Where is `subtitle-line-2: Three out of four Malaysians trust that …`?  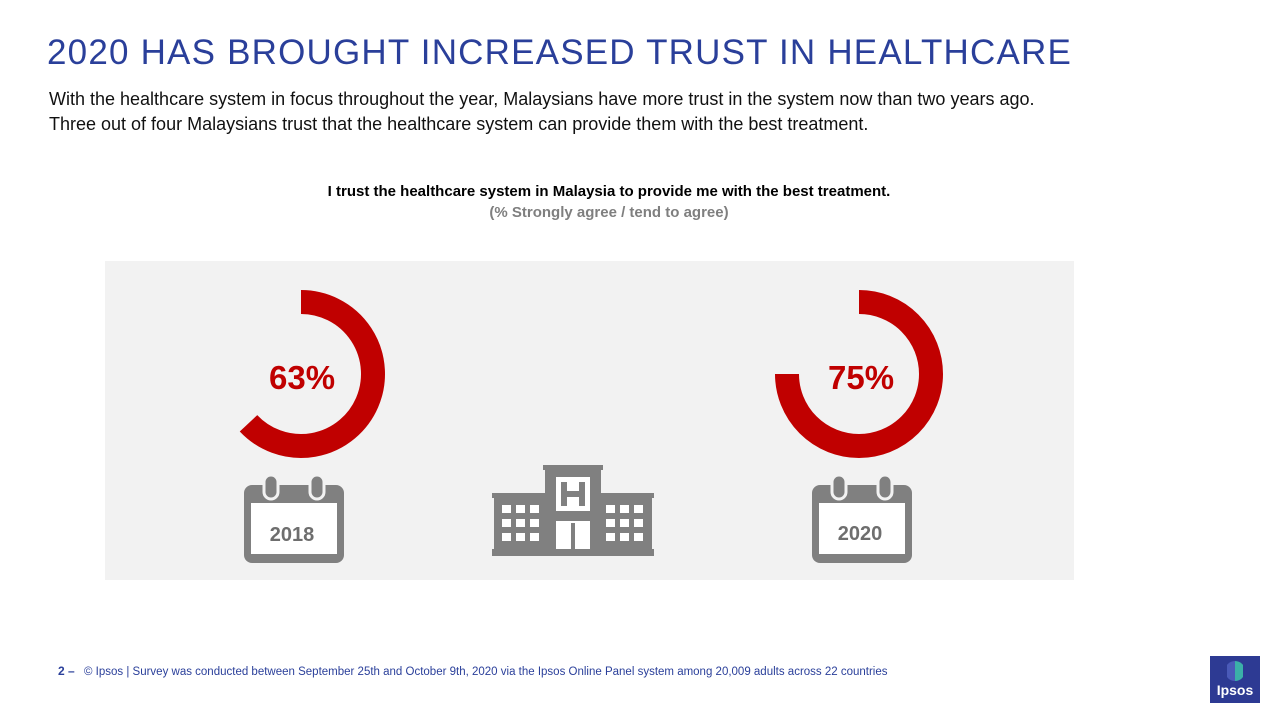
subtitle-line-2: Three out of four Malaysians trust that … is located at coordinates (459, 124).